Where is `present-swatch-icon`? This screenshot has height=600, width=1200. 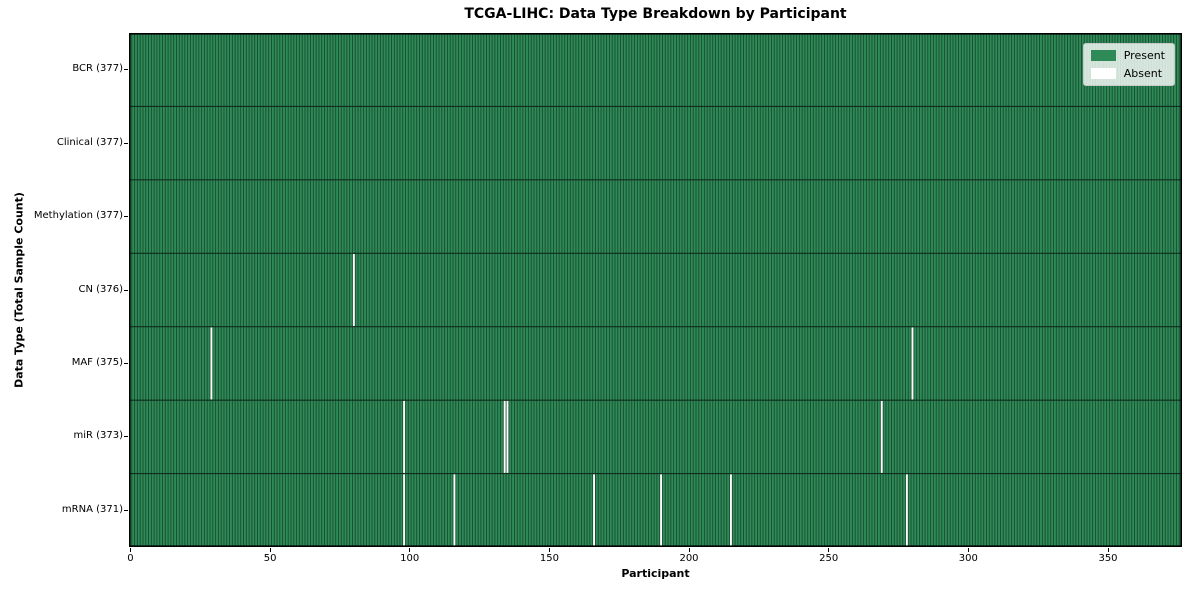
present-swatch-icon is located at coordinates (1103, 55).